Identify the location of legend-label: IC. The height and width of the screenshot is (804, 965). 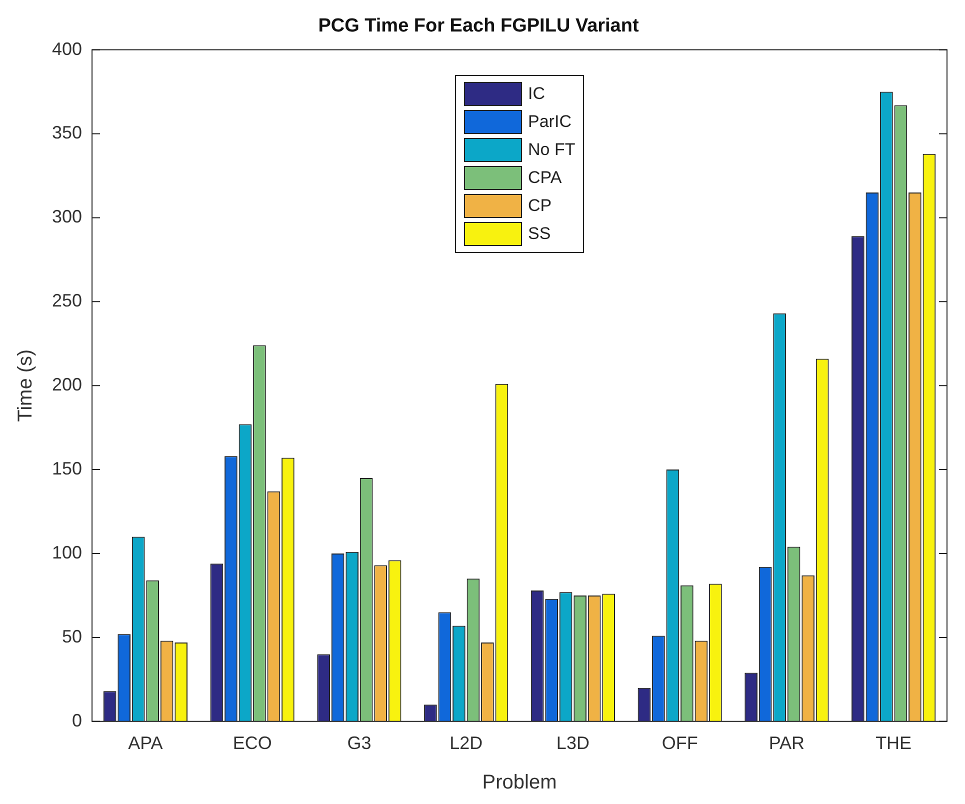
(537, 94).